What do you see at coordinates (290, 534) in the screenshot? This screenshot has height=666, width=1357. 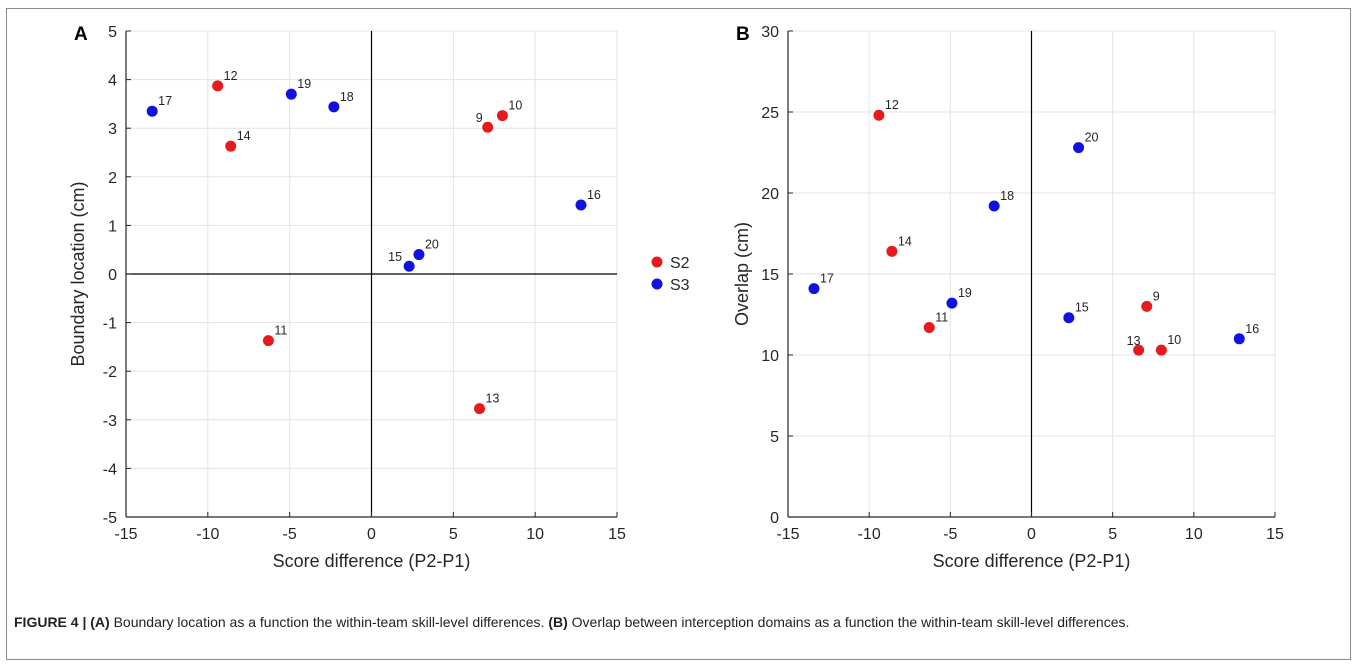 I see `panel-a-xtick-label: -5` at bounding box center [290, 534].